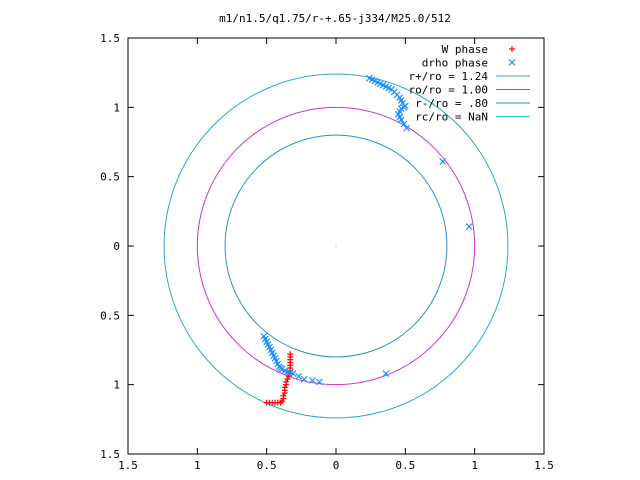  What do you see at coordinates (116, 246) in the screenshot?
I see `y-tick-label: 0` at bounding box center [116, 246].